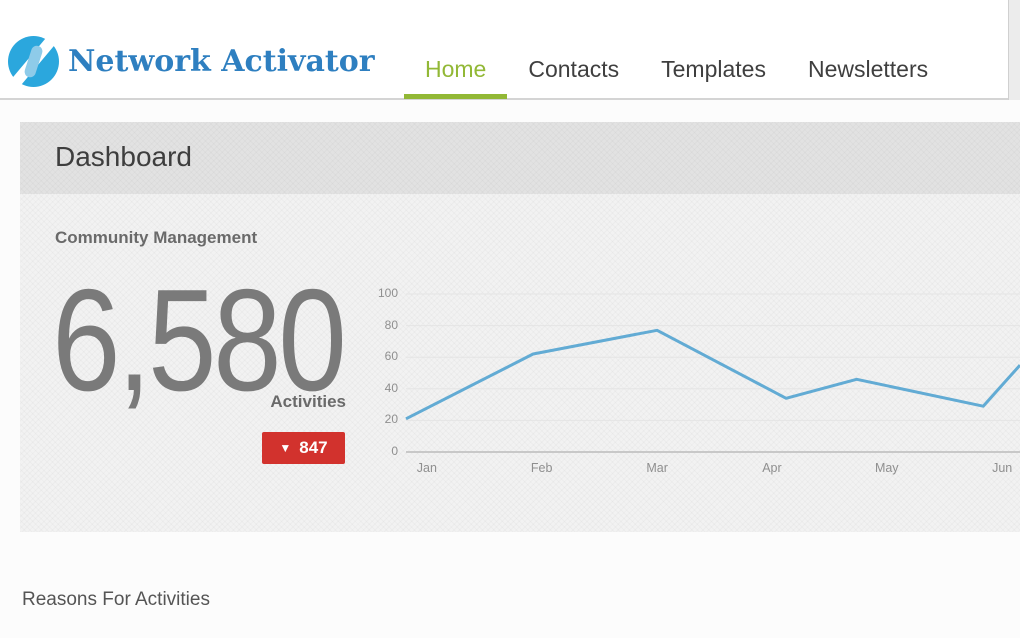 This screenshot has height=638, width=1020. I want to click on x-axis-tick-label: Jan, so click(426, 468).